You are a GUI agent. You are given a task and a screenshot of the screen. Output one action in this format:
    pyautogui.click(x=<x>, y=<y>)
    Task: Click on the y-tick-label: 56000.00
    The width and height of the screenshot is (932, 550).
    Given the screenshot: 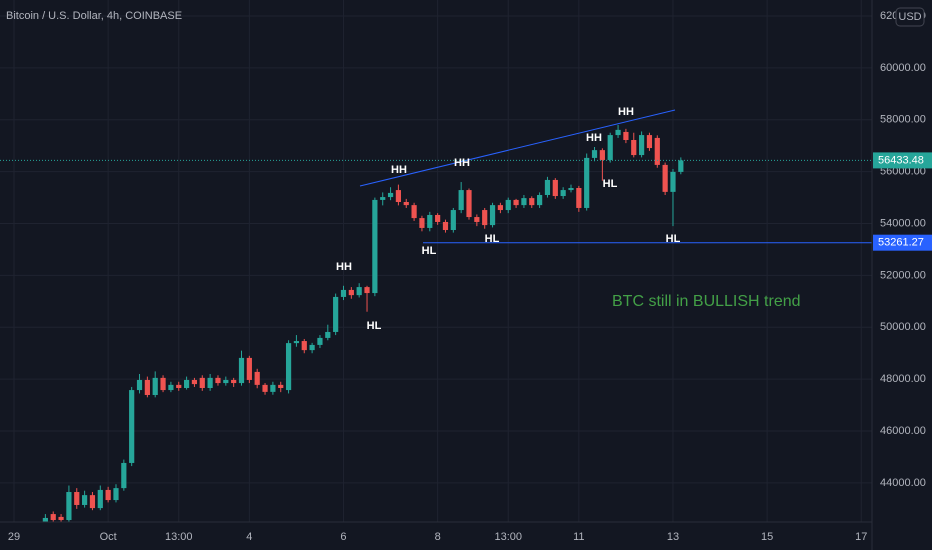 What is the action you would take?
    pyautogui.click(x=903, y=172)
    